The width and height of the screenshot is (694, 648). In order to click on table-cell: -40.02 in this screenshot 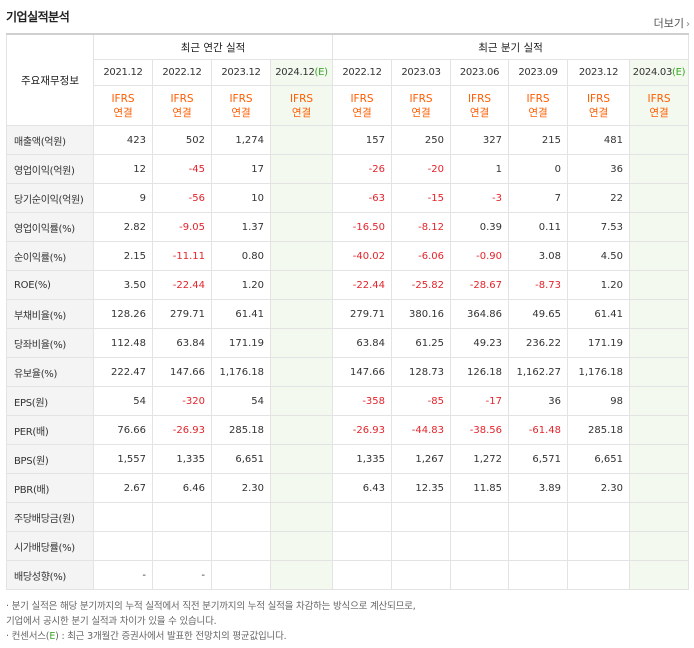, I will do `click(362, 256)`.